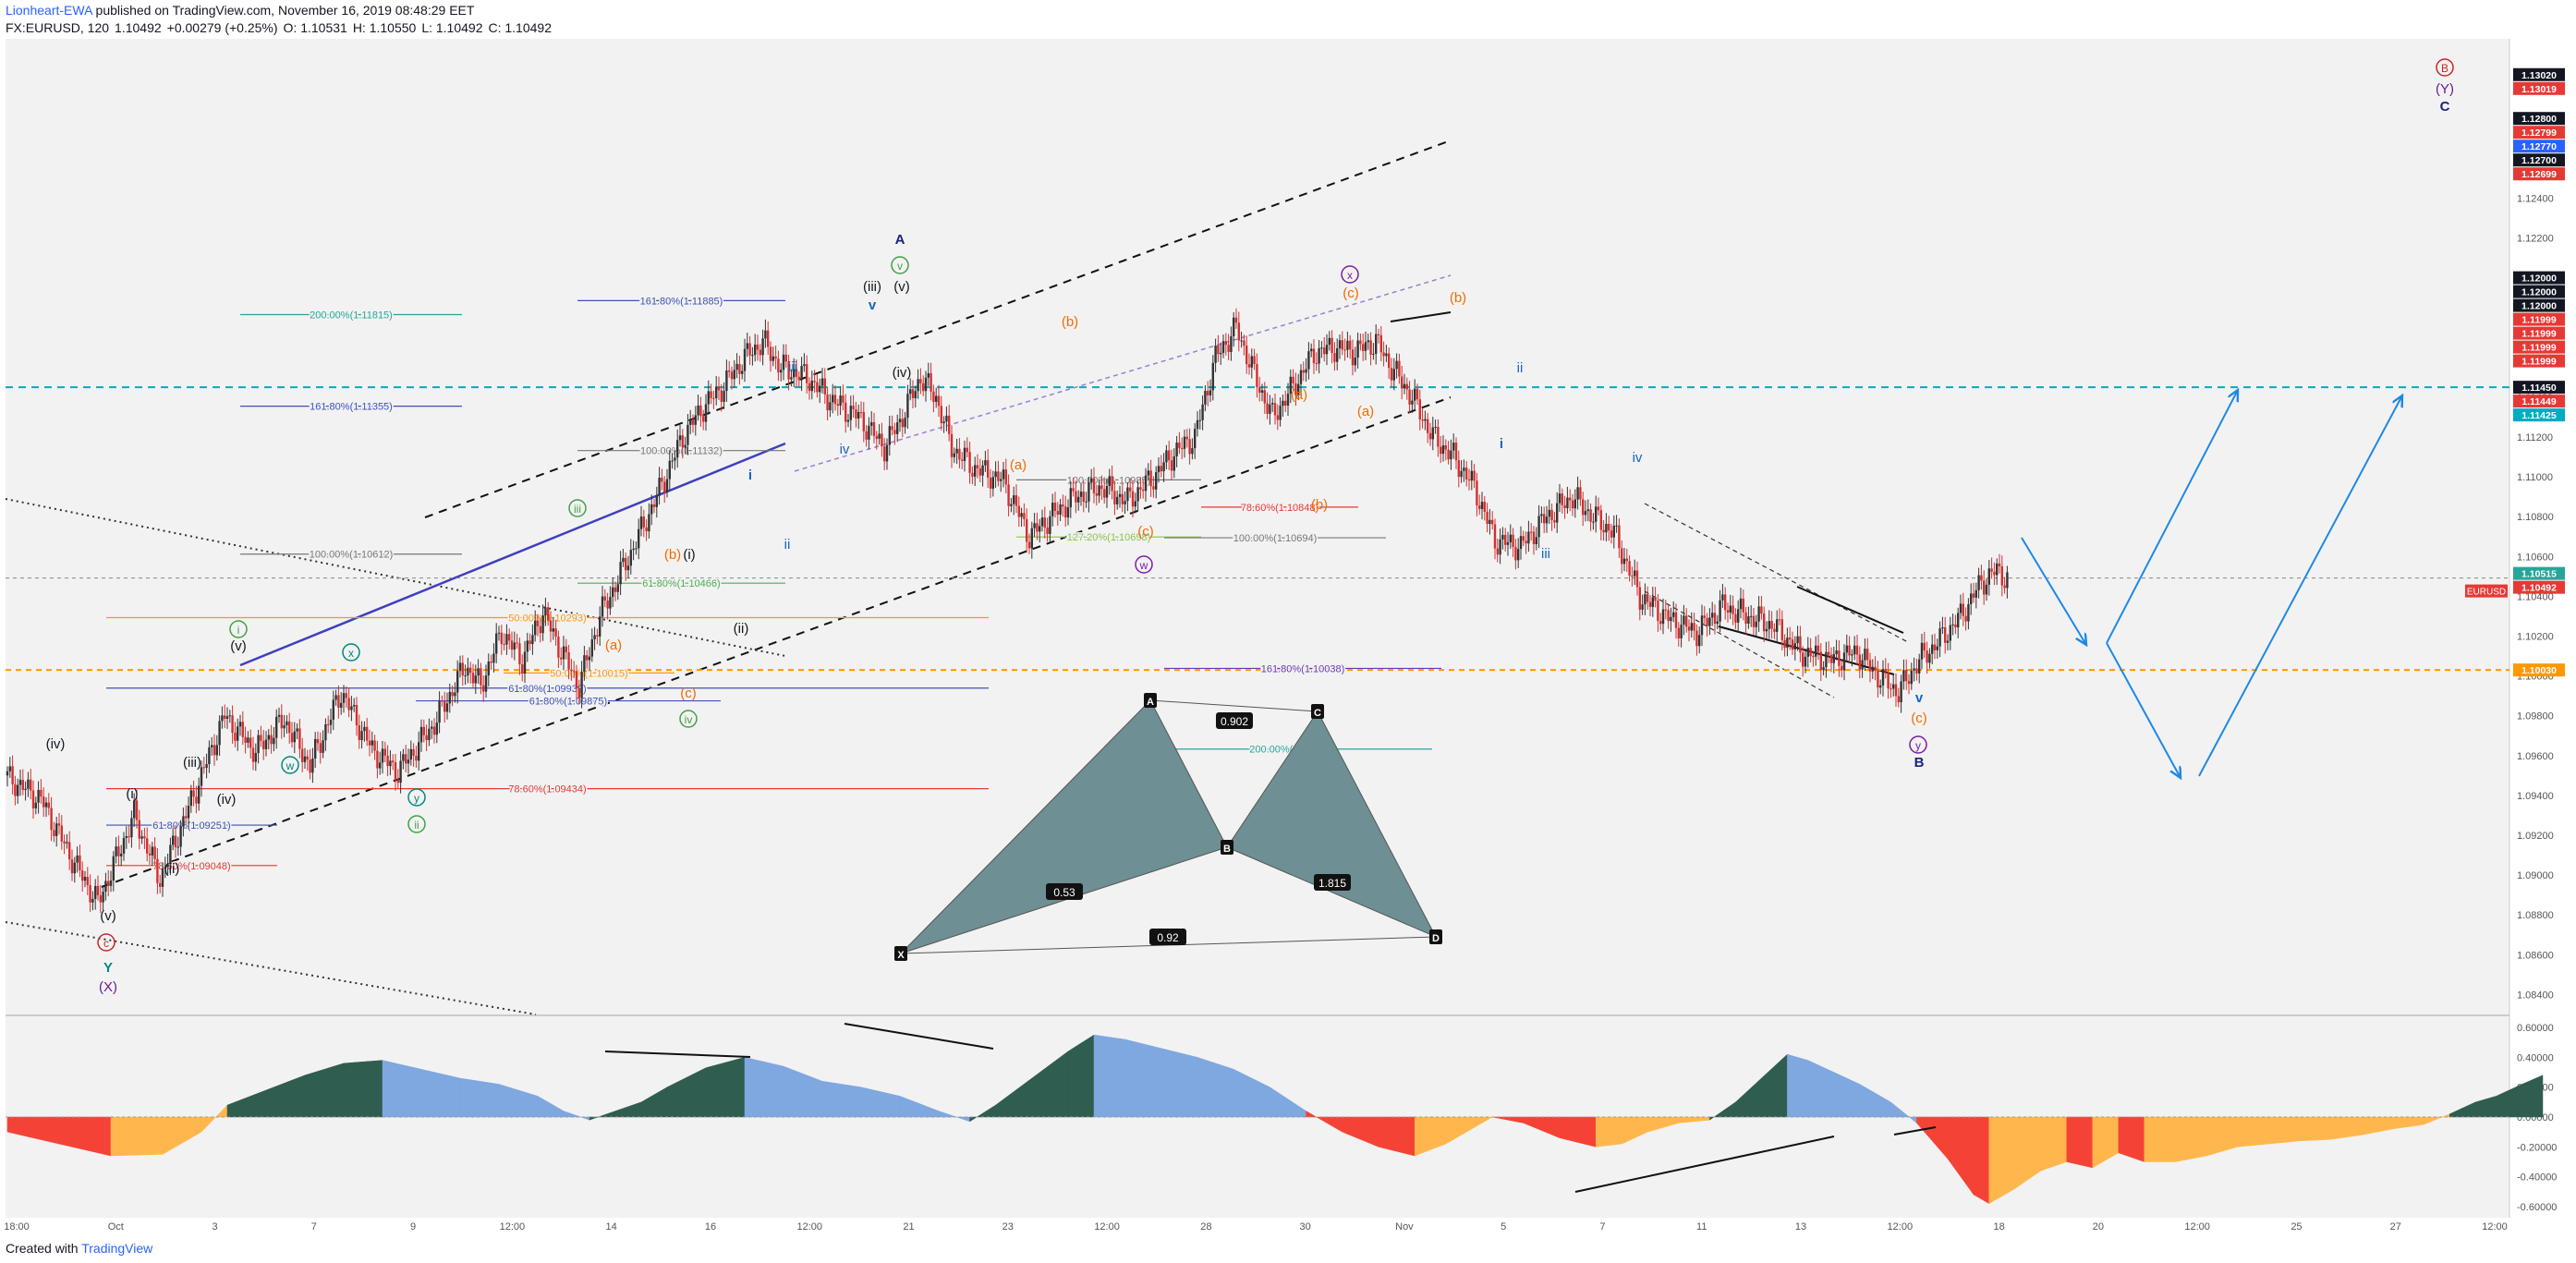 Image resolution: width=2576 pixels, height=1263 pixels. Describe the element at coordinates (1850, 610) in the screenshot. I see `wedge-upper-line` at that location.